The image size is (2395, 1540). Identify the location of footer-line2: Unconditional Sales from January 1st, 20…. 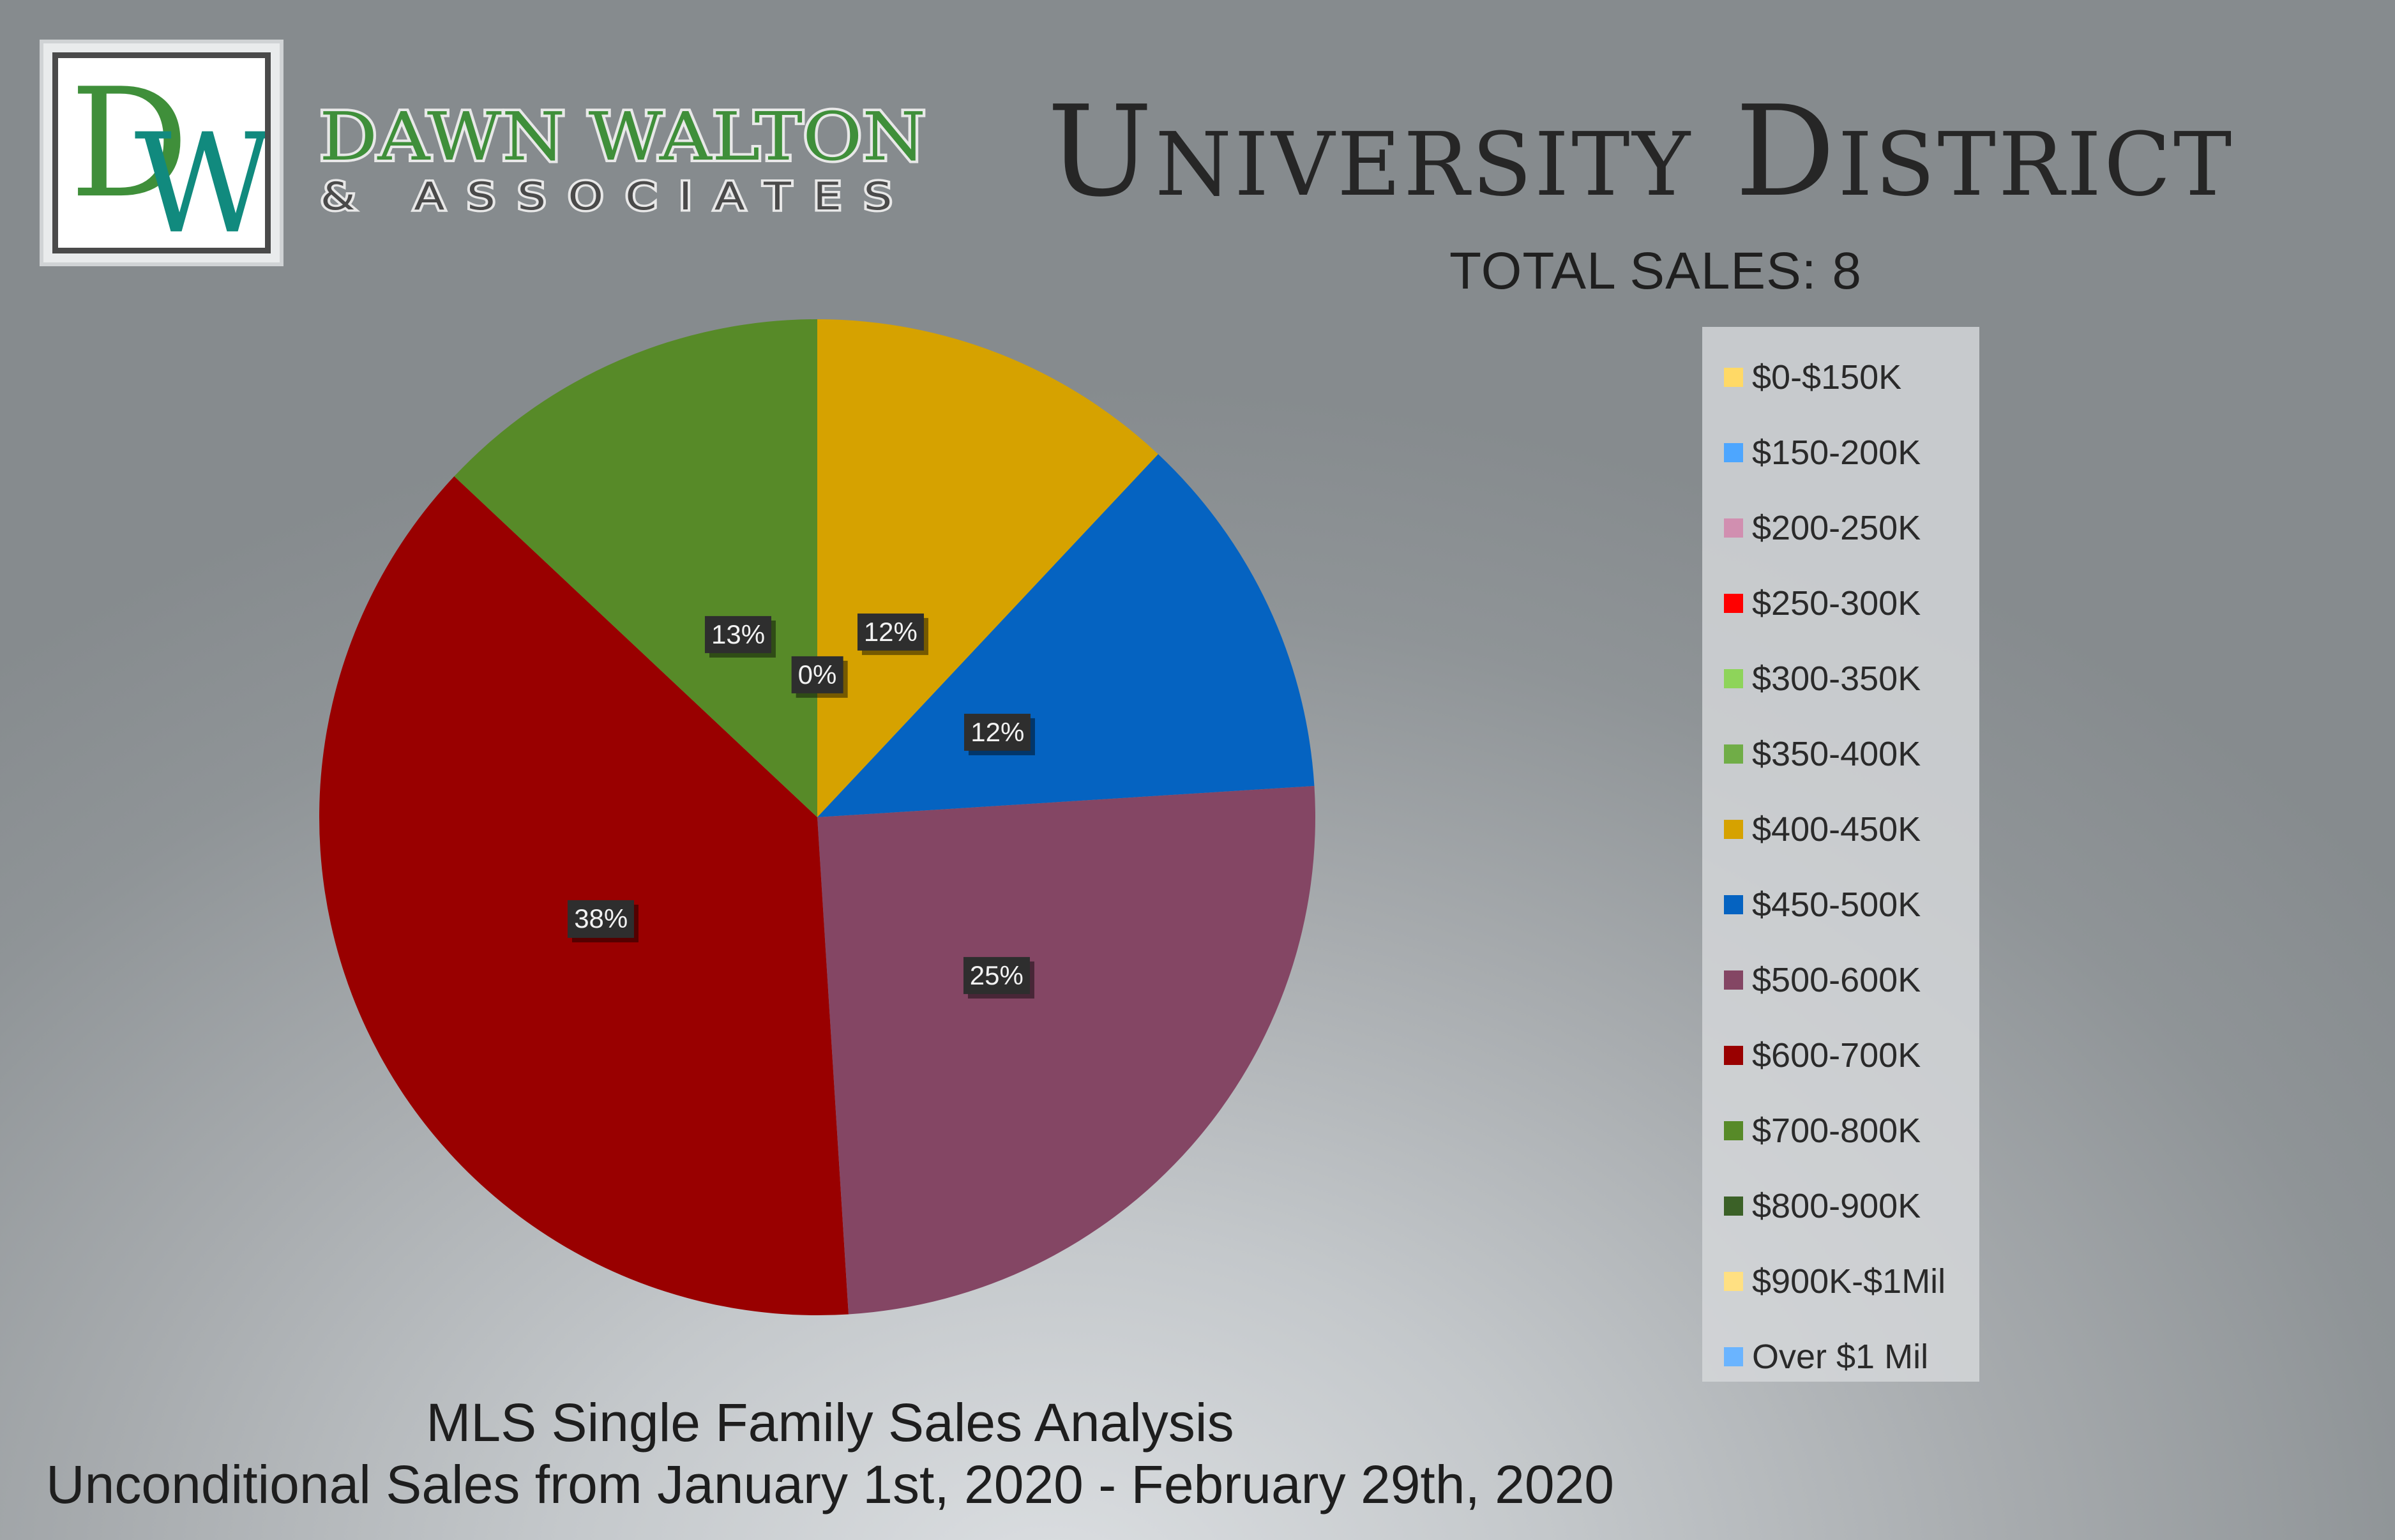
(830, 1484).